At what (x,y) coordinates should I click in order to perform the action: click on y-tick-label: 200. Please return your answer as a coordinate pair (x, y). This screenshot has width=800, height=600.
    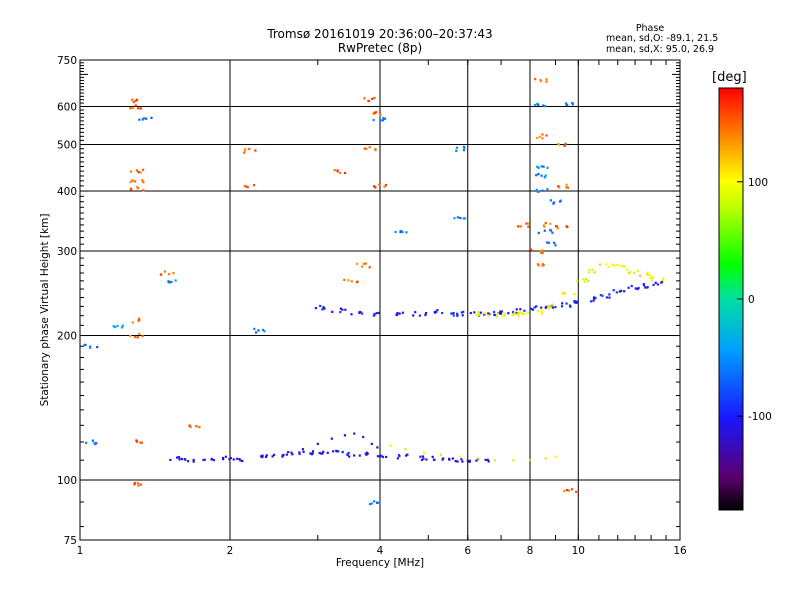
    Looking at the image, I should click on (67, 337).